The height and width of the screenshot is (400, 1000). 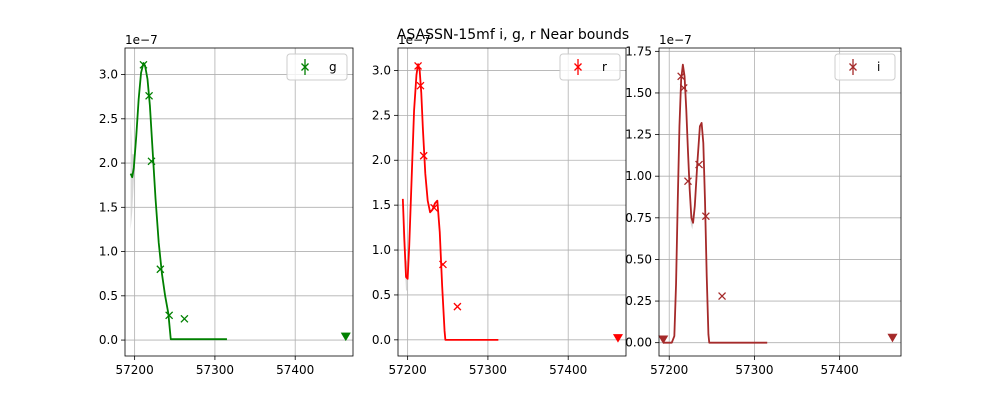 I want to click on y-tick-label: 0.75, so click(x=638, y=218).